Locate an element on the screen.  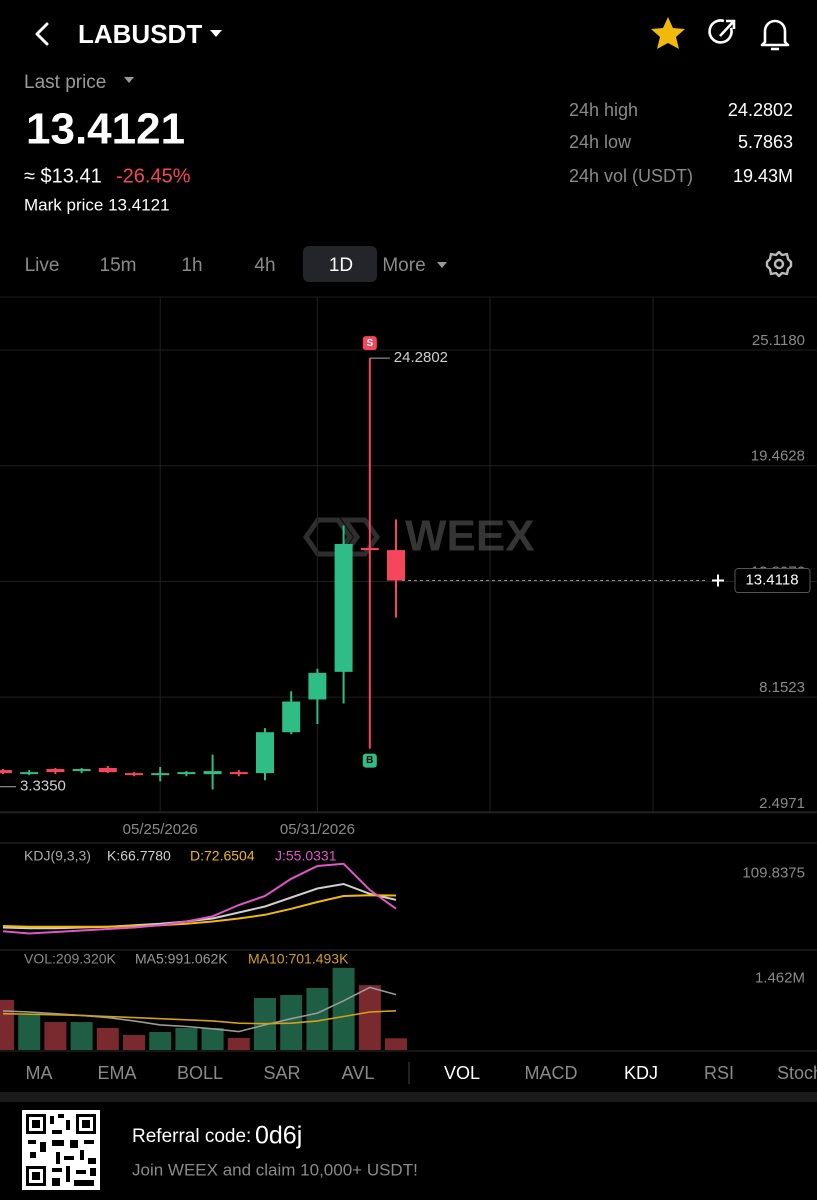
stat-label: 24h high is located at coordinates (603, 110).